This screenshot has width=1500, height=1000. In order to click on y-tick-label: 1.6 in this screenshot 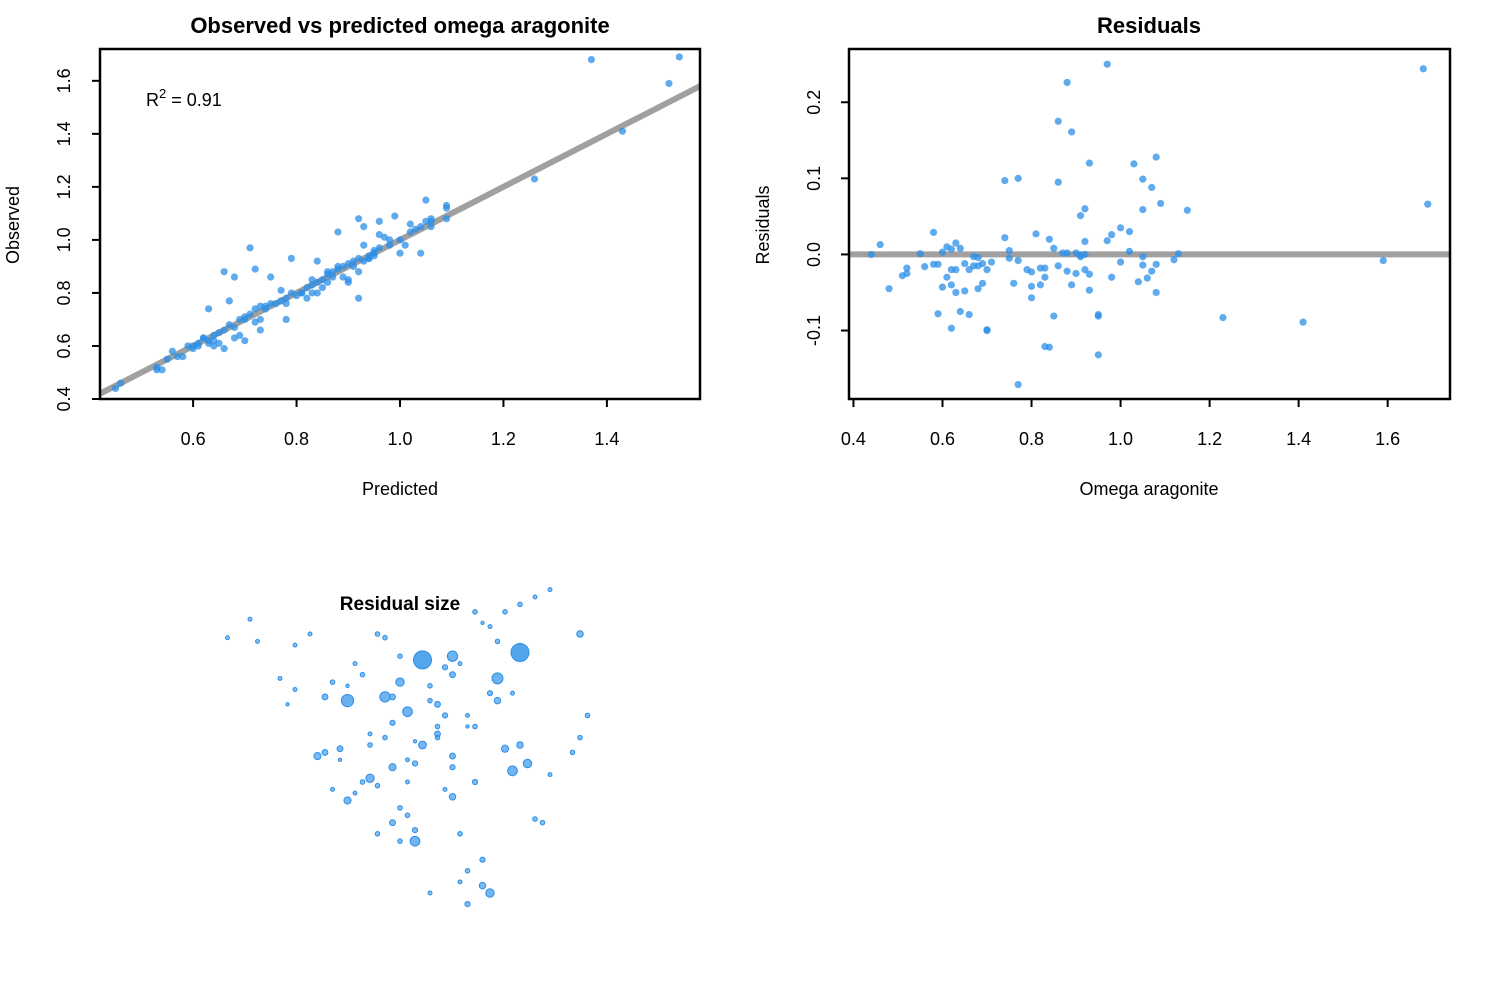, I will do `click(64, 80)`.